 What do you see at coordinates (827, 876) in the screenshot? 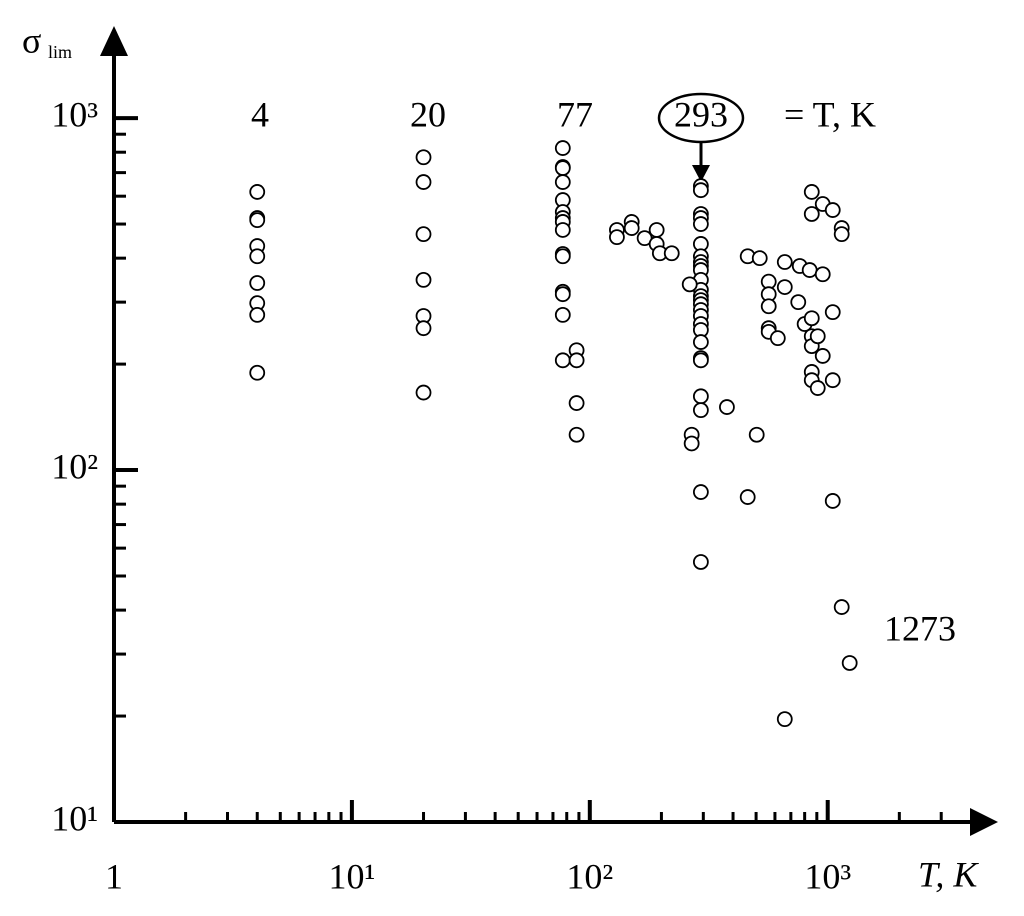
I see `x-tick-label: 10³` at bounding box center [827, 876].